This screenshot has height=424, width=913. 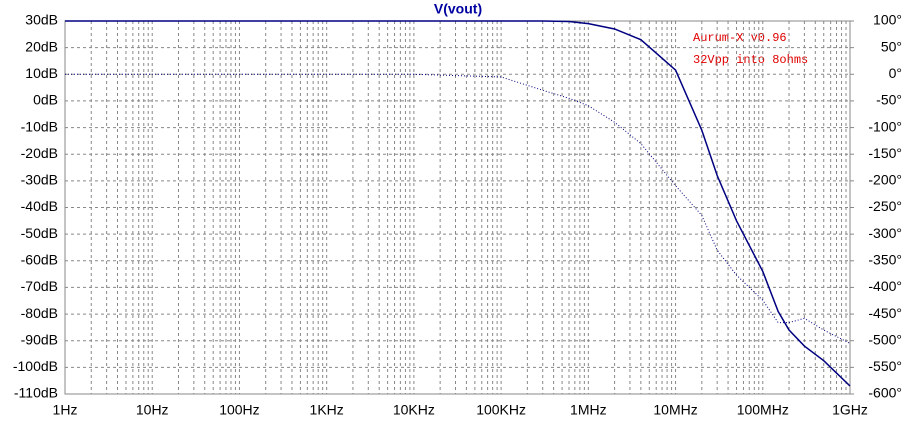 I want to click on x-tick-label: 10KHz, so click(x=414, y=410).